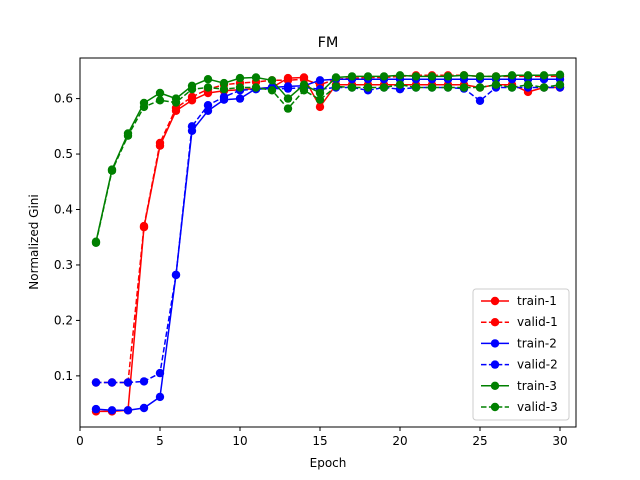 The width and height of the screenshot is (640, 480). I want to click on x-axis-label: Epoch, so click(328, 463).